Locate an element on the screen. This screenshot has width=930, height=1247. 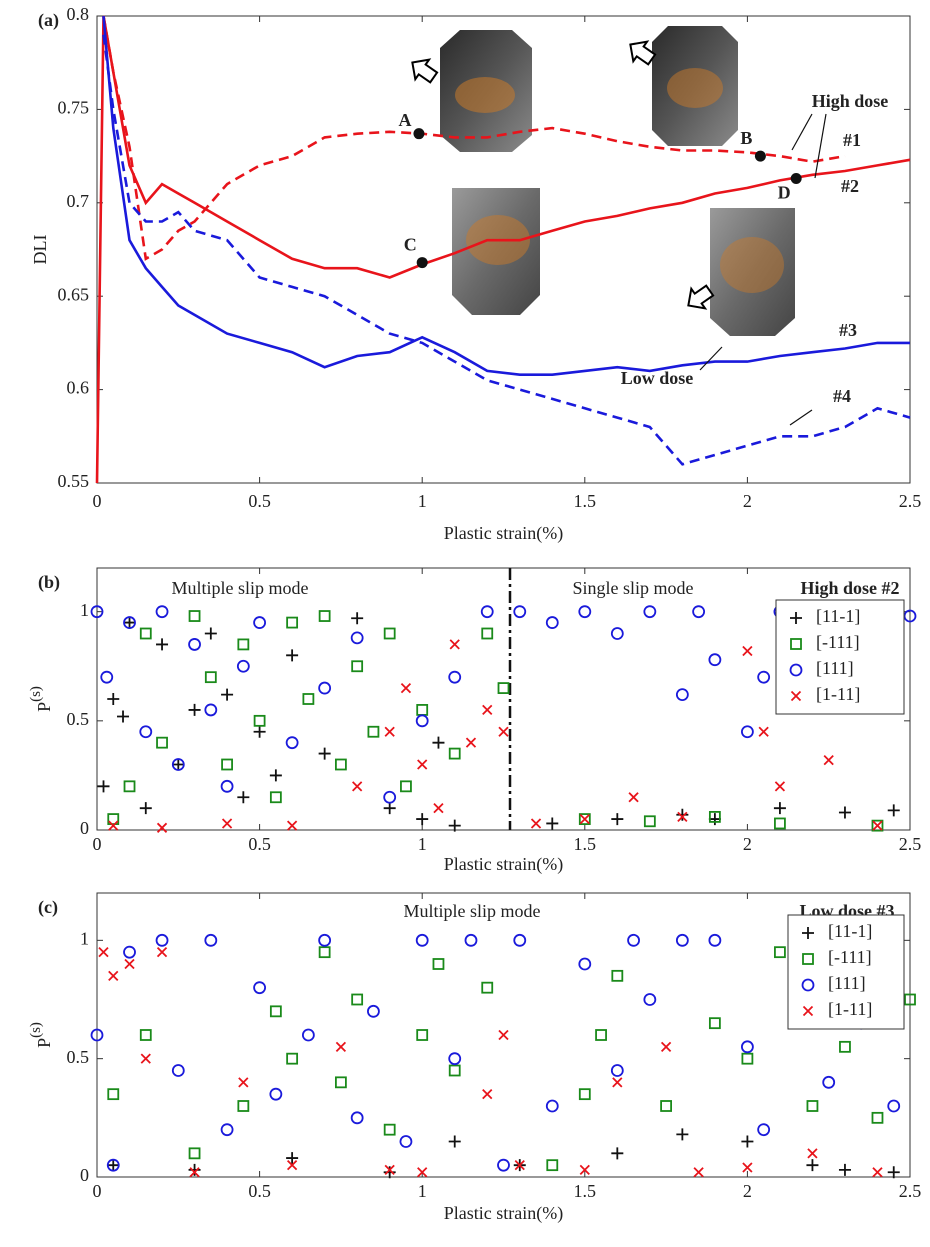
x-tick-label: 0.5 is located at coordinates (259, 1191).